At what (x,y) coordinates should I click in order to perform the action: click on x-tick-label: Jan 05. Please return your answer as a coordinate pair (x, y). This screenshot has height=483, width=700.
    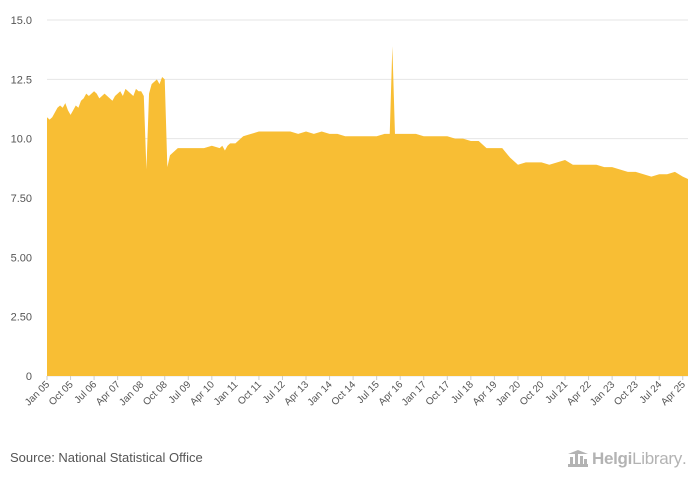
    Looking at the image, I should click on (37, 393).